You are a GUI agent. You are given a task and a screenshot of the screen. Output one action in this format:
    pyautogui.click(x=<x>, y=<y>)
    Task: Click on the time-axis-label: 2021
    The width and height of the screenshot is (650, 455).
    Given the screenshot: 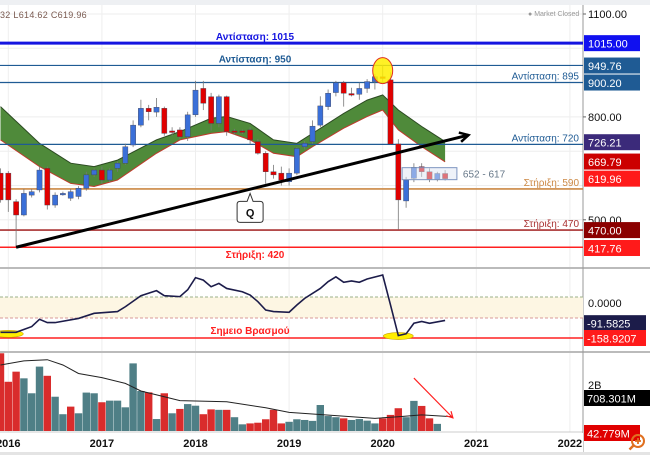 What is the action you would take?
    pyautogui.click(x=476, y=444)
    